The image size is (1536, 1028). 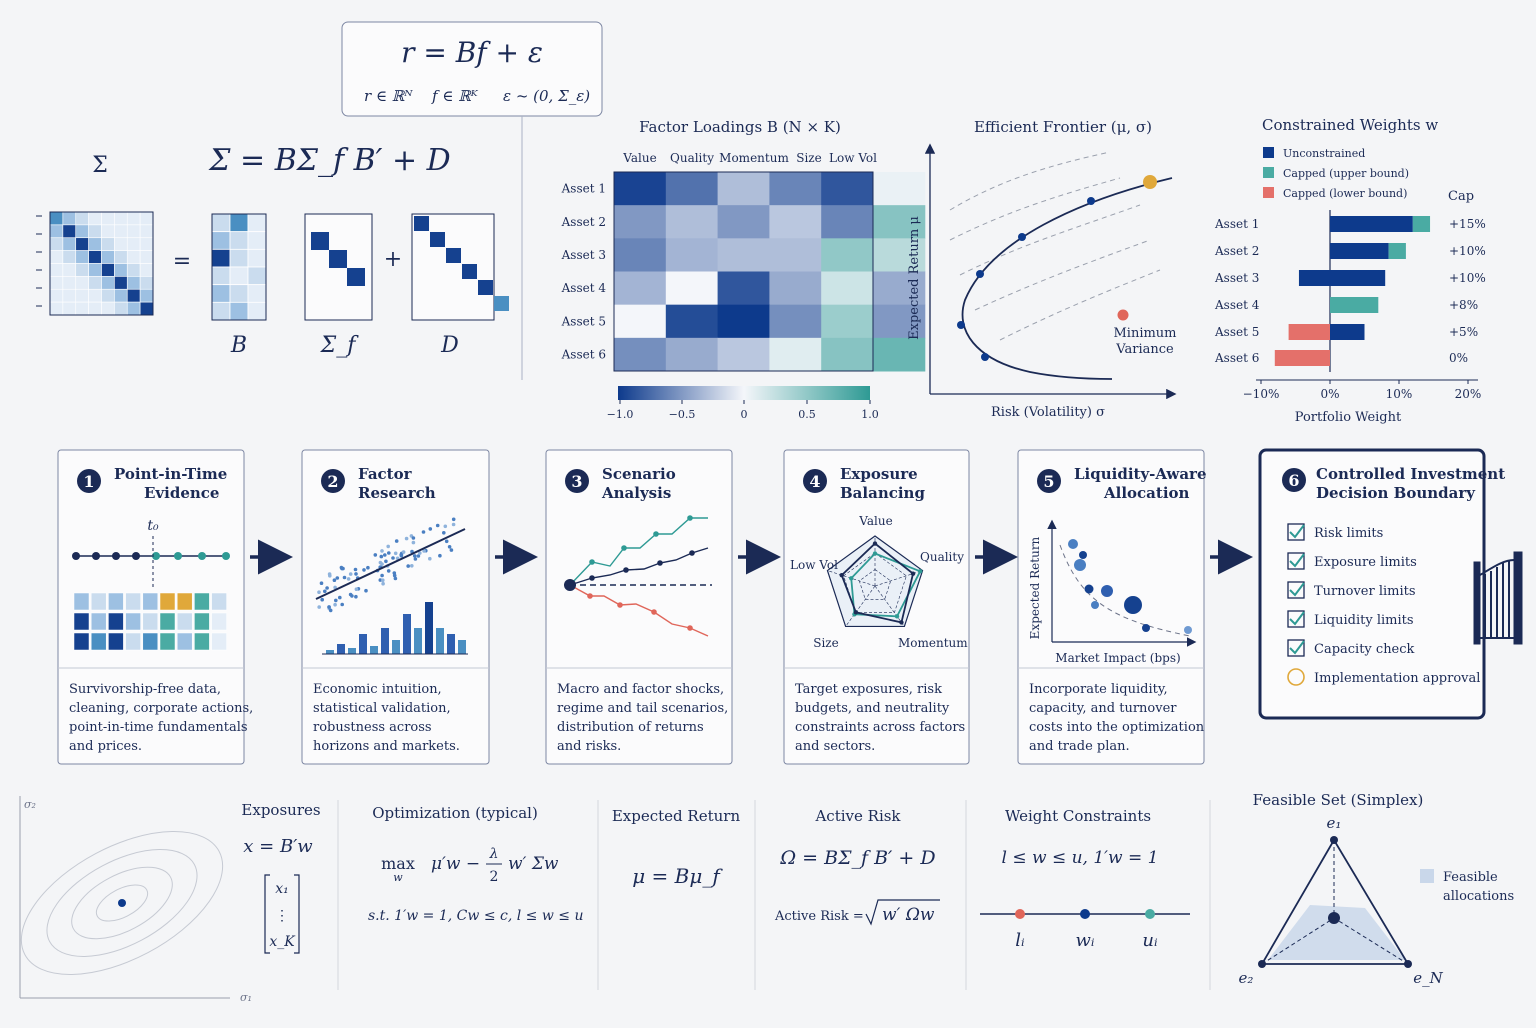 What do you see at coordinates (879, 582) in the screenshot?
I see `exposure-radar: Value Quality Momentum Size Low Vol` at bounding box center [879, 582].